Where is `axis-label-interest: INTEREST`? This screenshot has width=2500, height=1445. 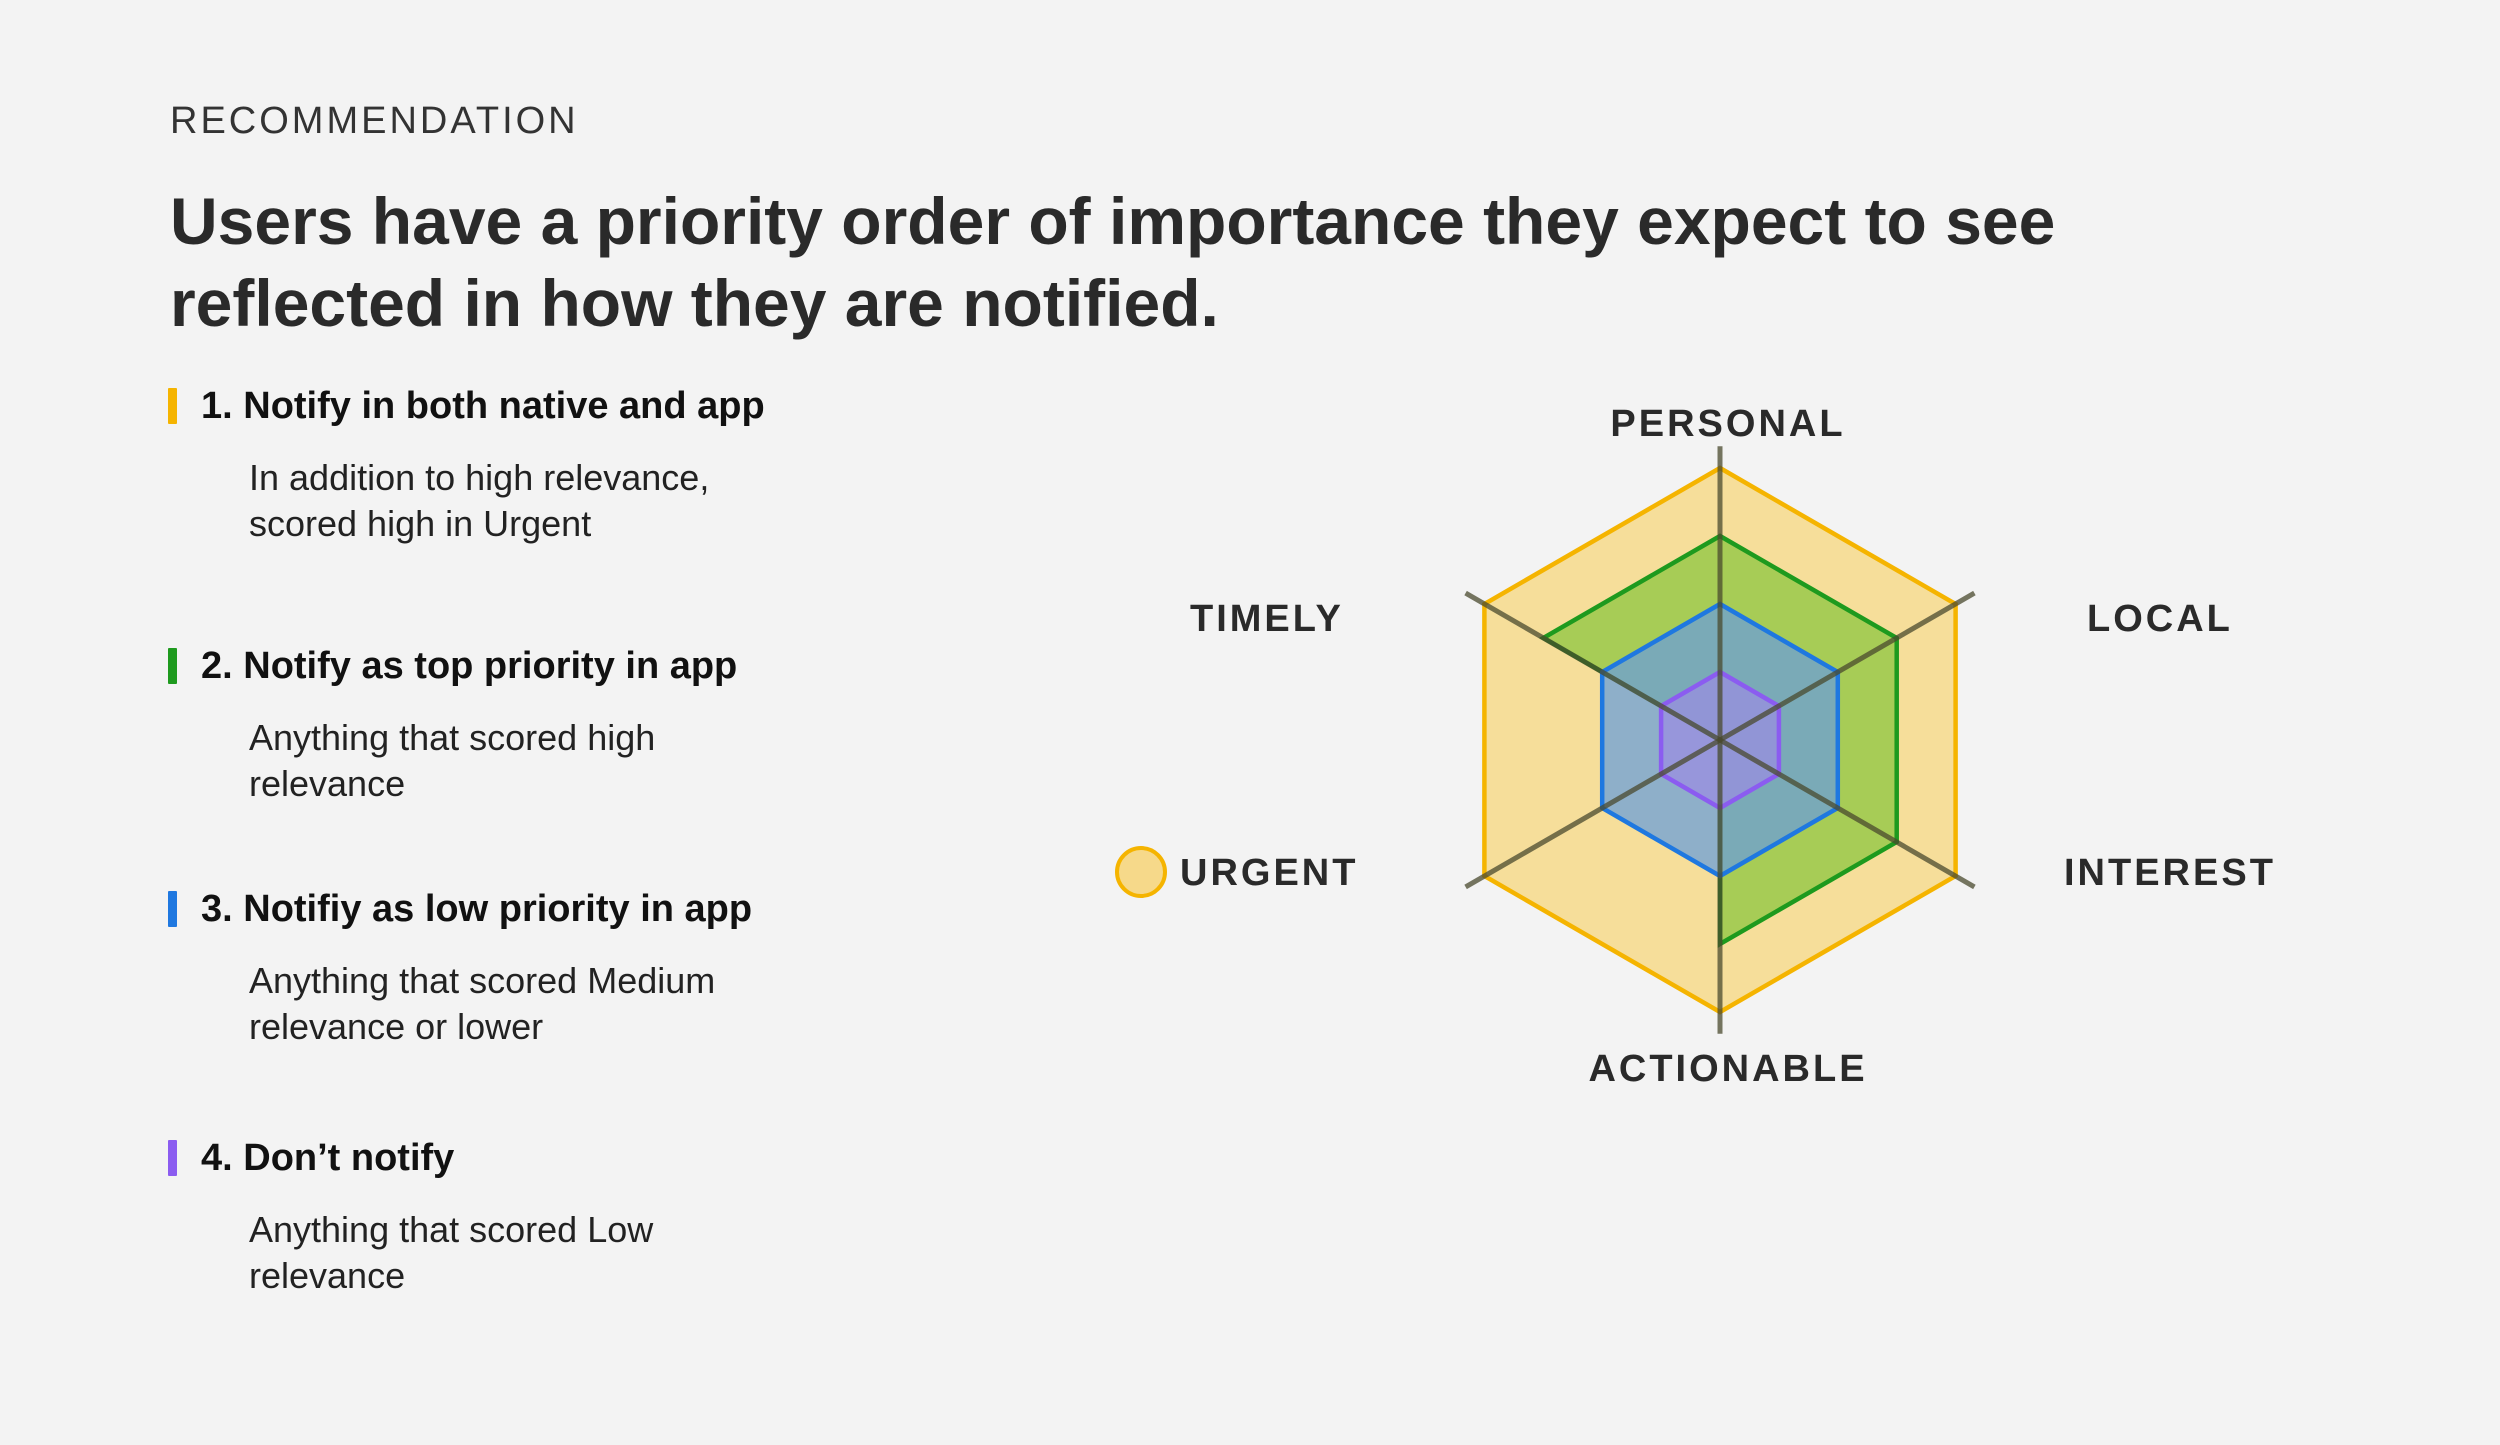
axis-label-interest: INTEREST is located at coordinates (2170, 873).